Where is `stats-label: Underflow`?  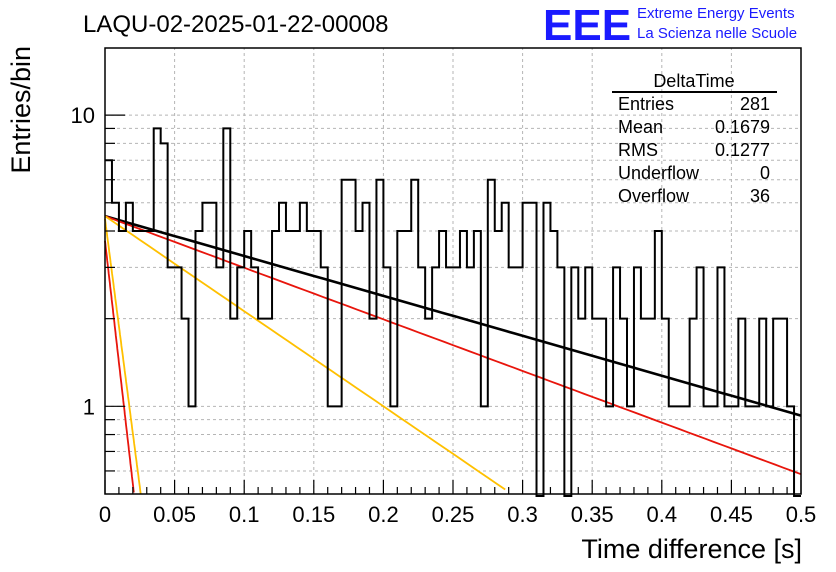 stats-label: Underflow is located at coordinates (659, 173).